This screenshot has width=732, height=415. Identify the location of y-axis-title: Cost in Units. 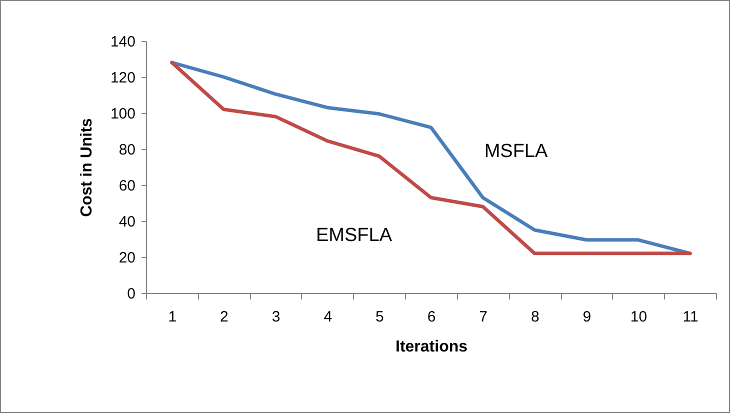
(87, 167).